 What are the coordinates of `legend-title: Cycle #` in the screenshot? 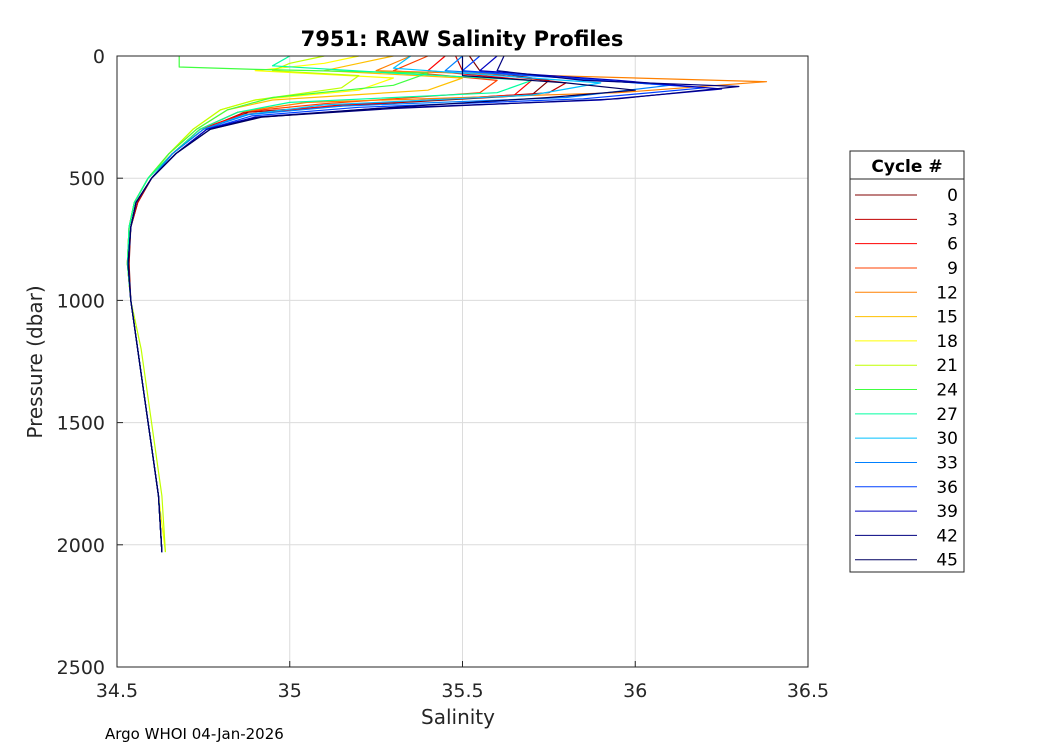 It's located at (906, 167).